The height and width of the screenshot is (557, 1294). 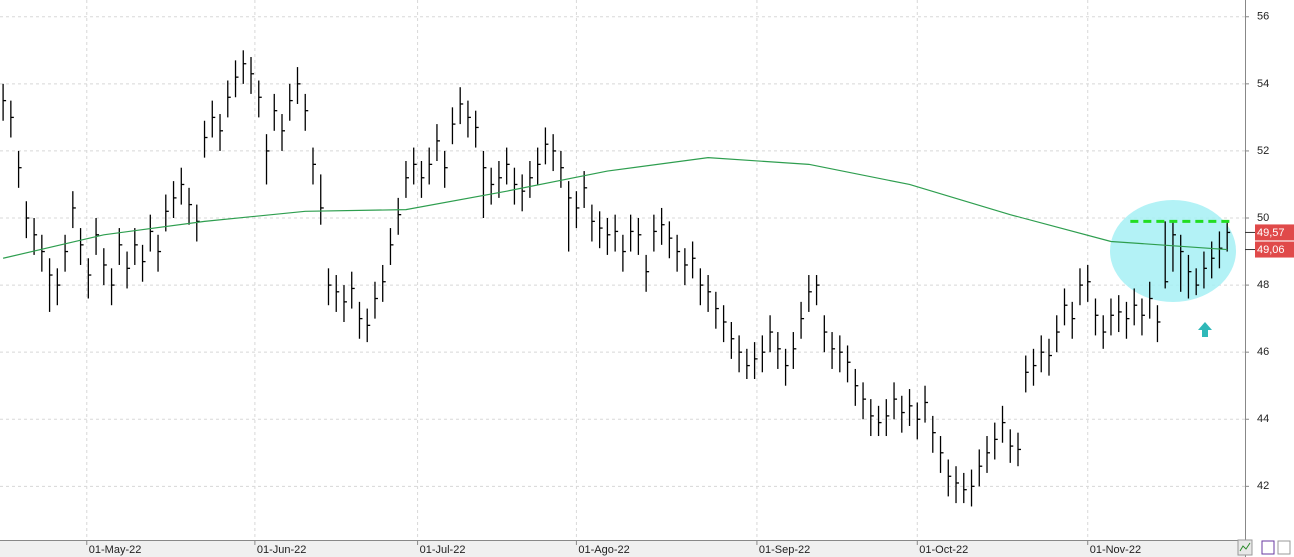 What do you see at coordinates (1263, 17) in the screenshot?
I see `y-tick-label: 56` at bounding box center [1263, 17].